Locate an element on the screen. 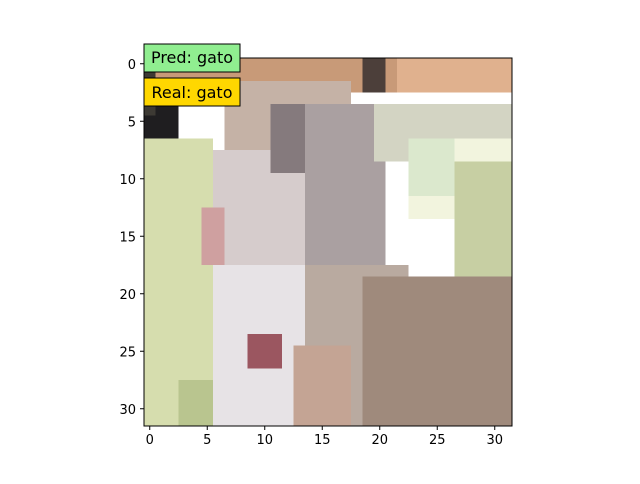  y-tick-label: 0 is located at coordinates (132, 65).